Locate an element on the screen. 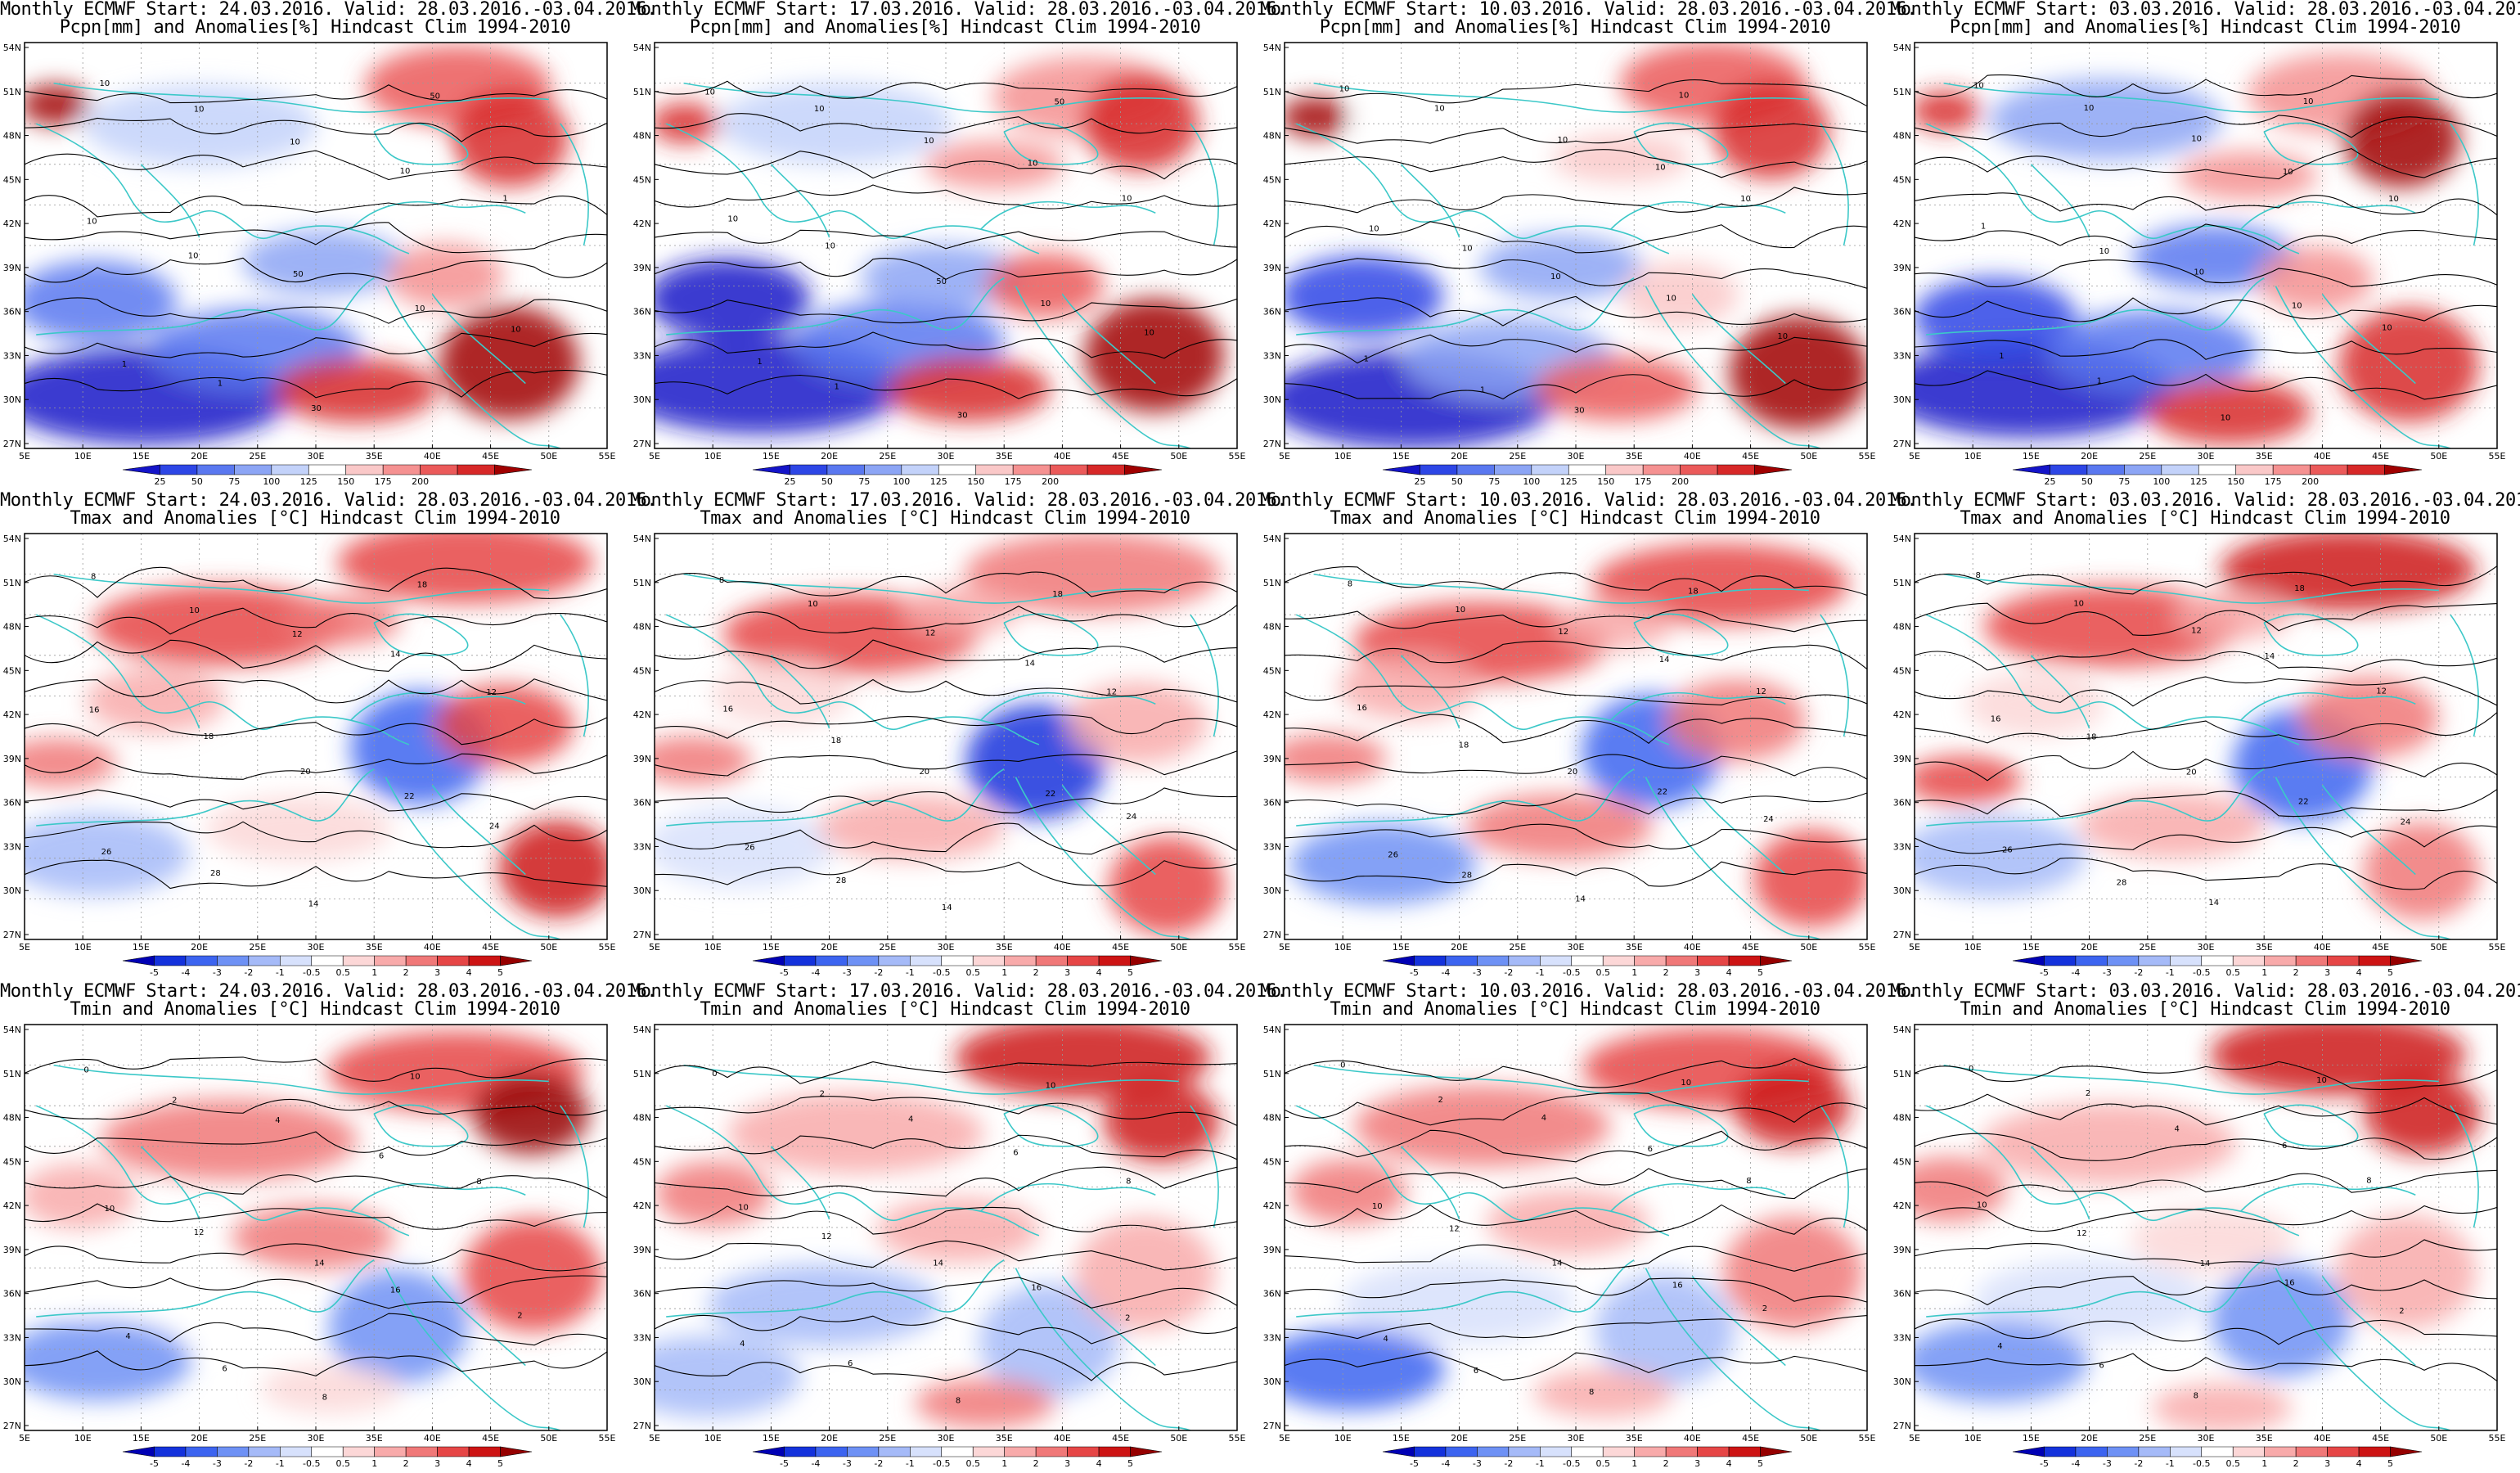  contour-label: 1 is located at coordinates (220, 384).